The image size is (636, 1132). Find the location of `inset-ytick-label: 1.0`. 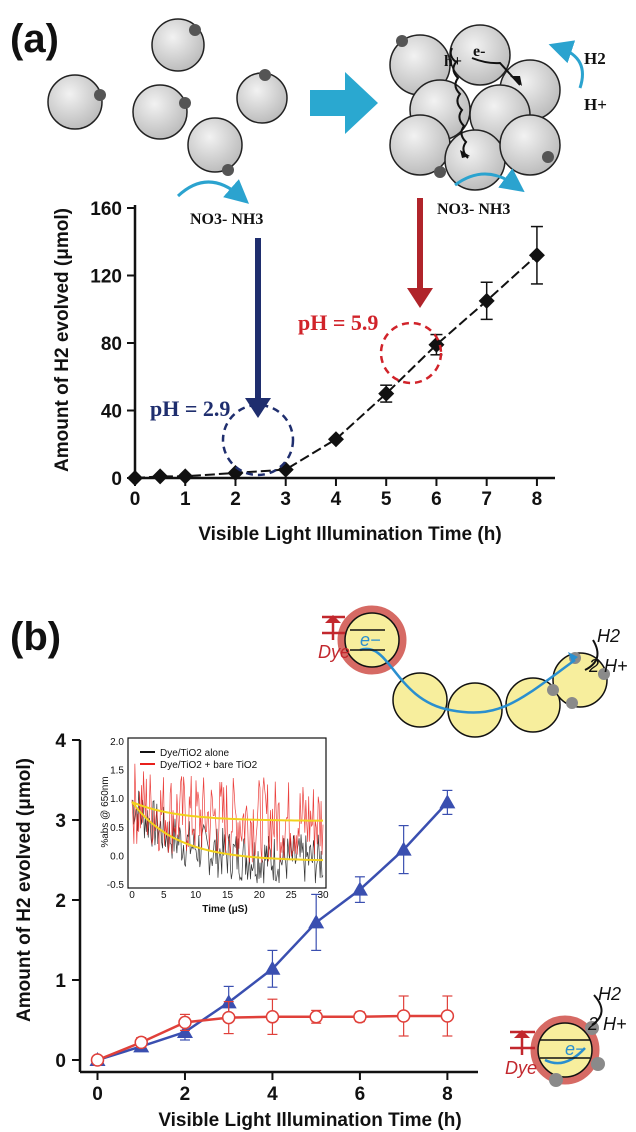

inset-ytick-label: 1.0 is located at coordinates (117, 799).